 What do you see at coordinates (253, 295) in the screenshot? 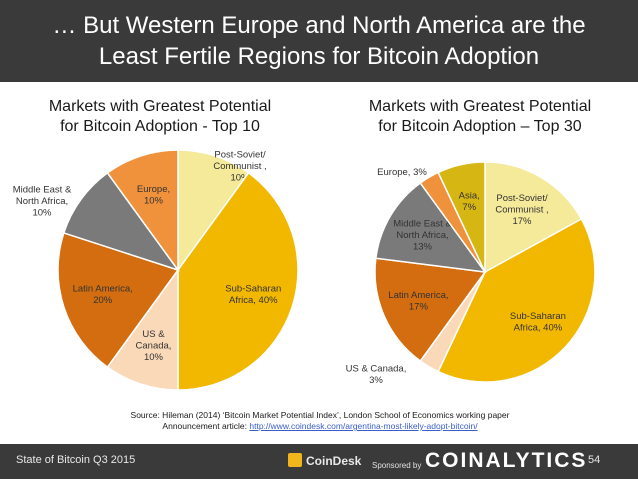
I see `pie-top10-label-sub-saharan-africa: Sub-Saharan Africa, 40%` at bounding box center [253, 295].